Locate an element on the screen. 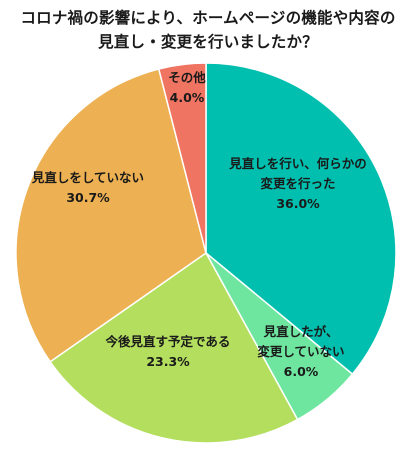  slice-label-1: 見直しを行い、何らかの変更を行った 36.0% is located at coordinates (297, 183).